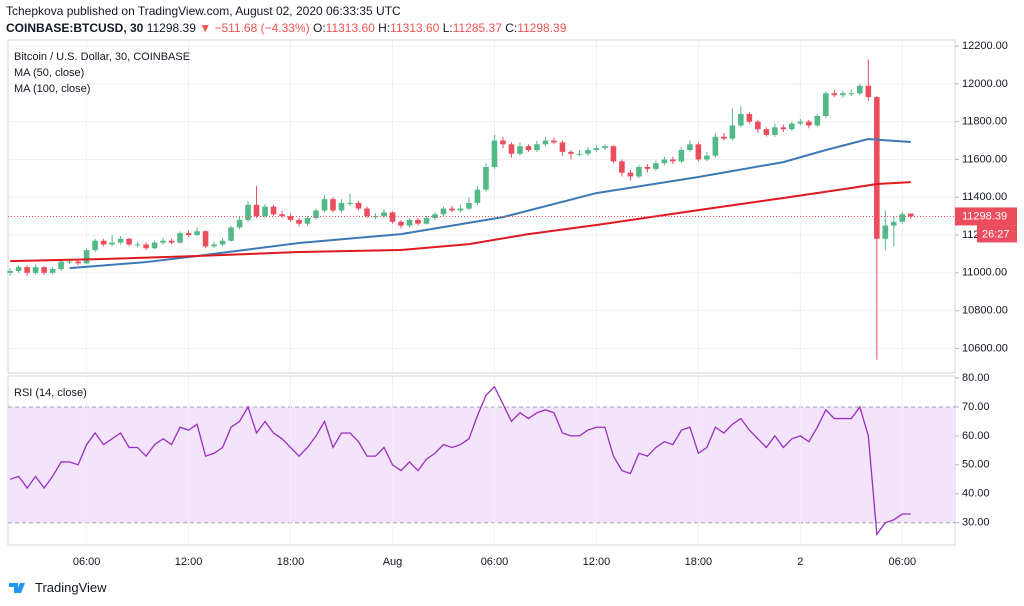 The width and height of the screenshot is (1024, 606). I want to click on low-label: L:, so click(447, 28).